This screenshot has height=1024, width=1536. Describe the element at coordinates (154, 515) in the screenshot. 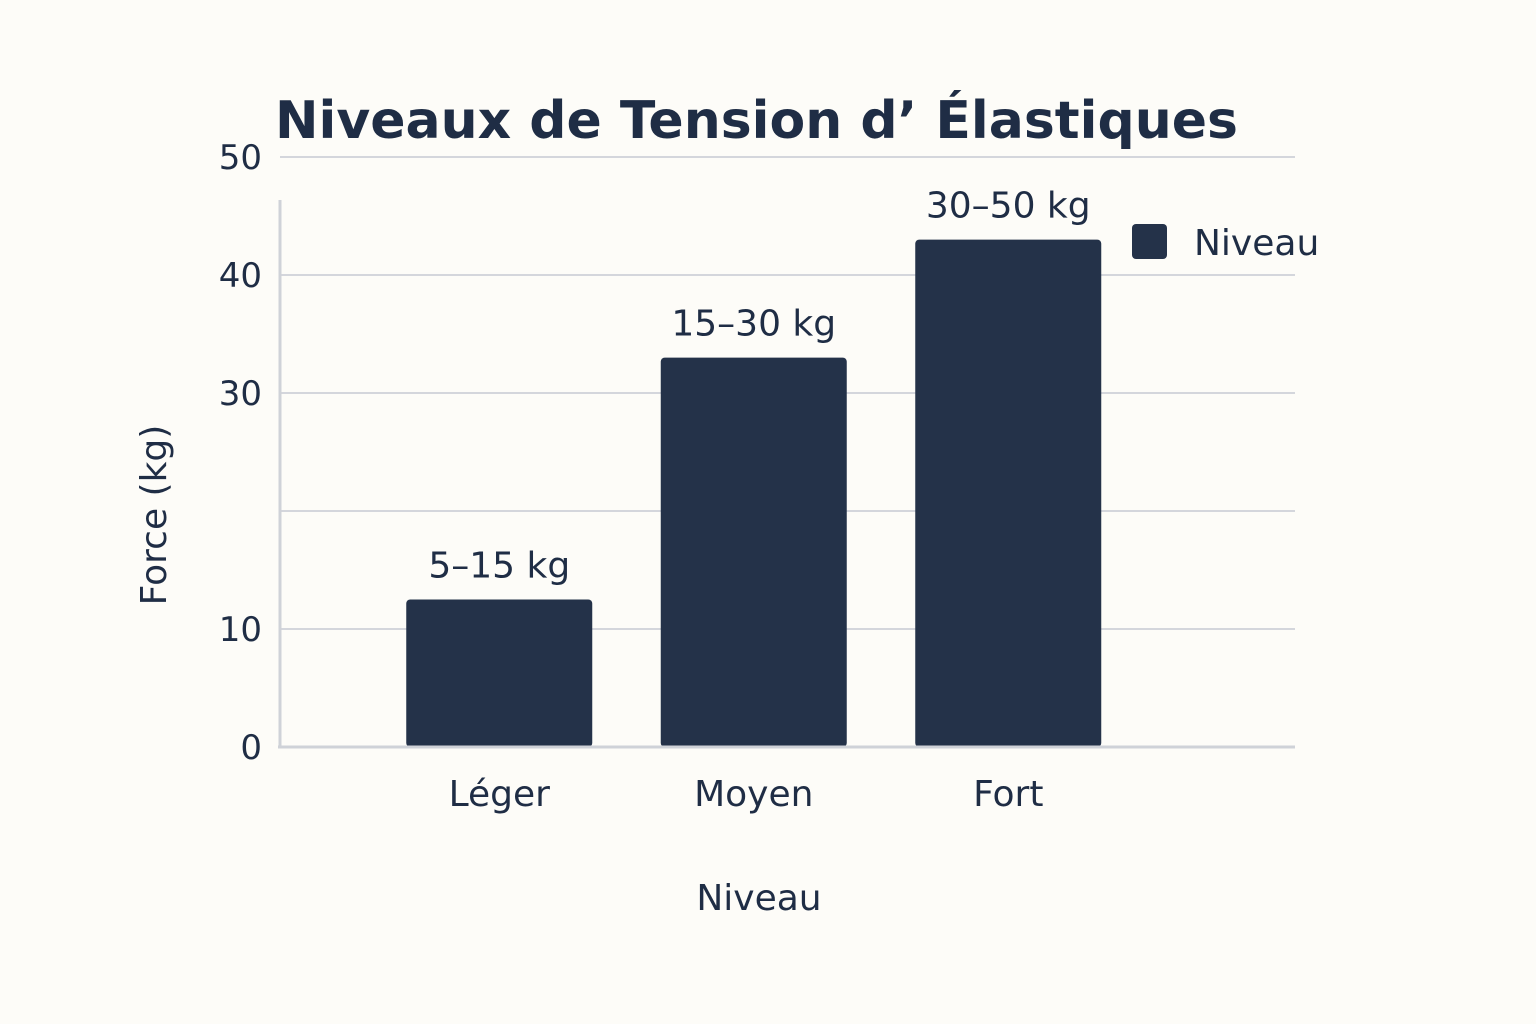

I see `y-axis-label: Force (kg)` at that location.